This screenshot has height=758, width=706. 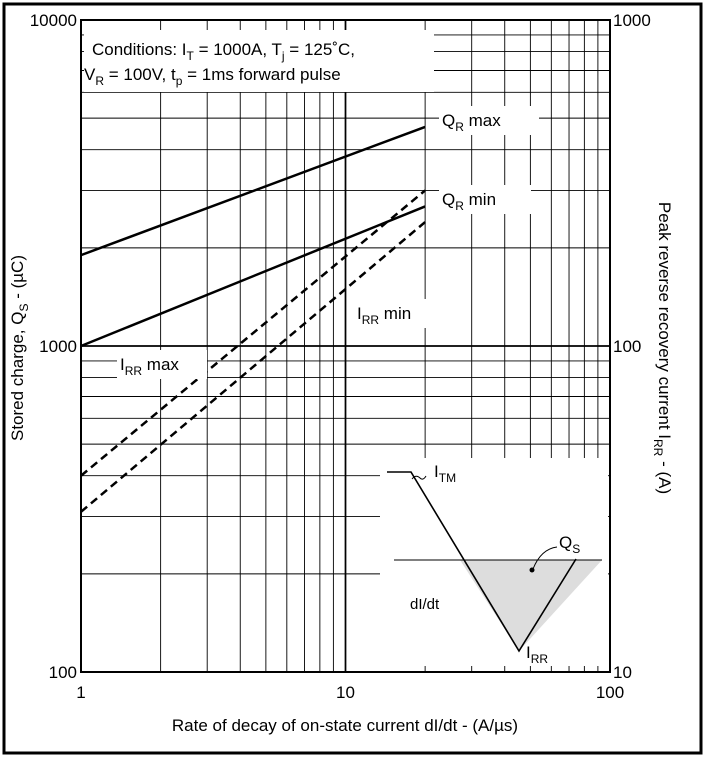 I want to click on y-axis-right-title: Peak reverse recovery current IRR - (A), so click(x=662, y=348).